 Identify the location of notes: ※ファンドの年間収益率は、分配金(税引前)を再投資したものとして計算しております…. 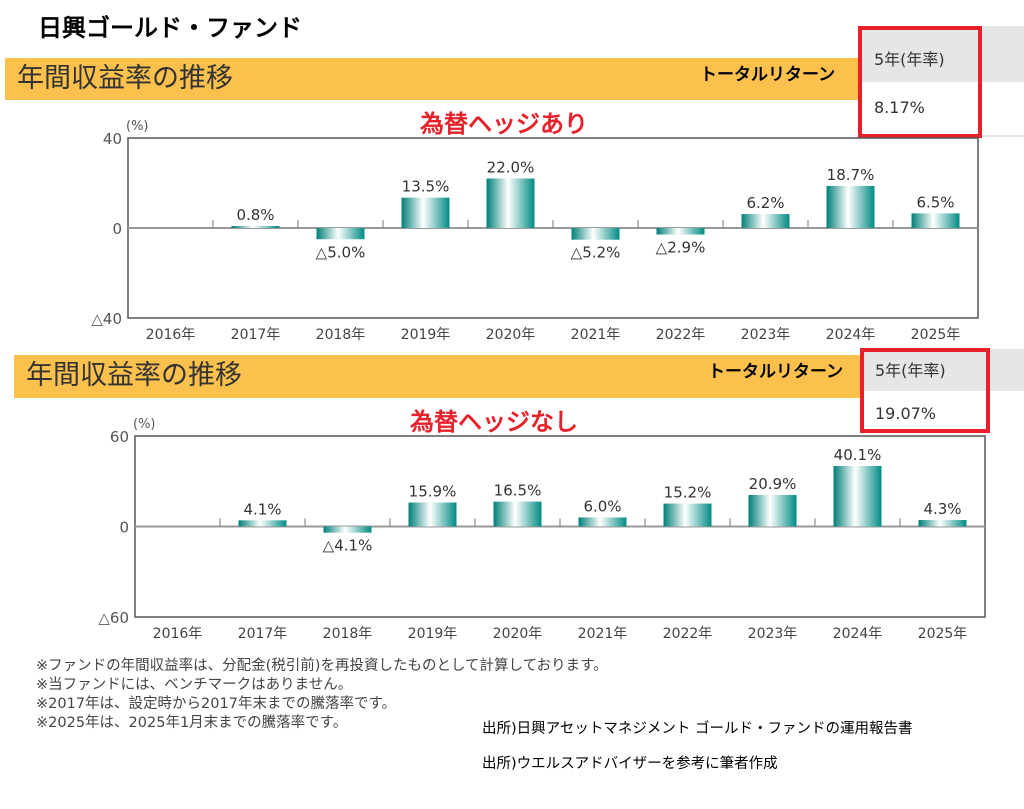
(322, 695).